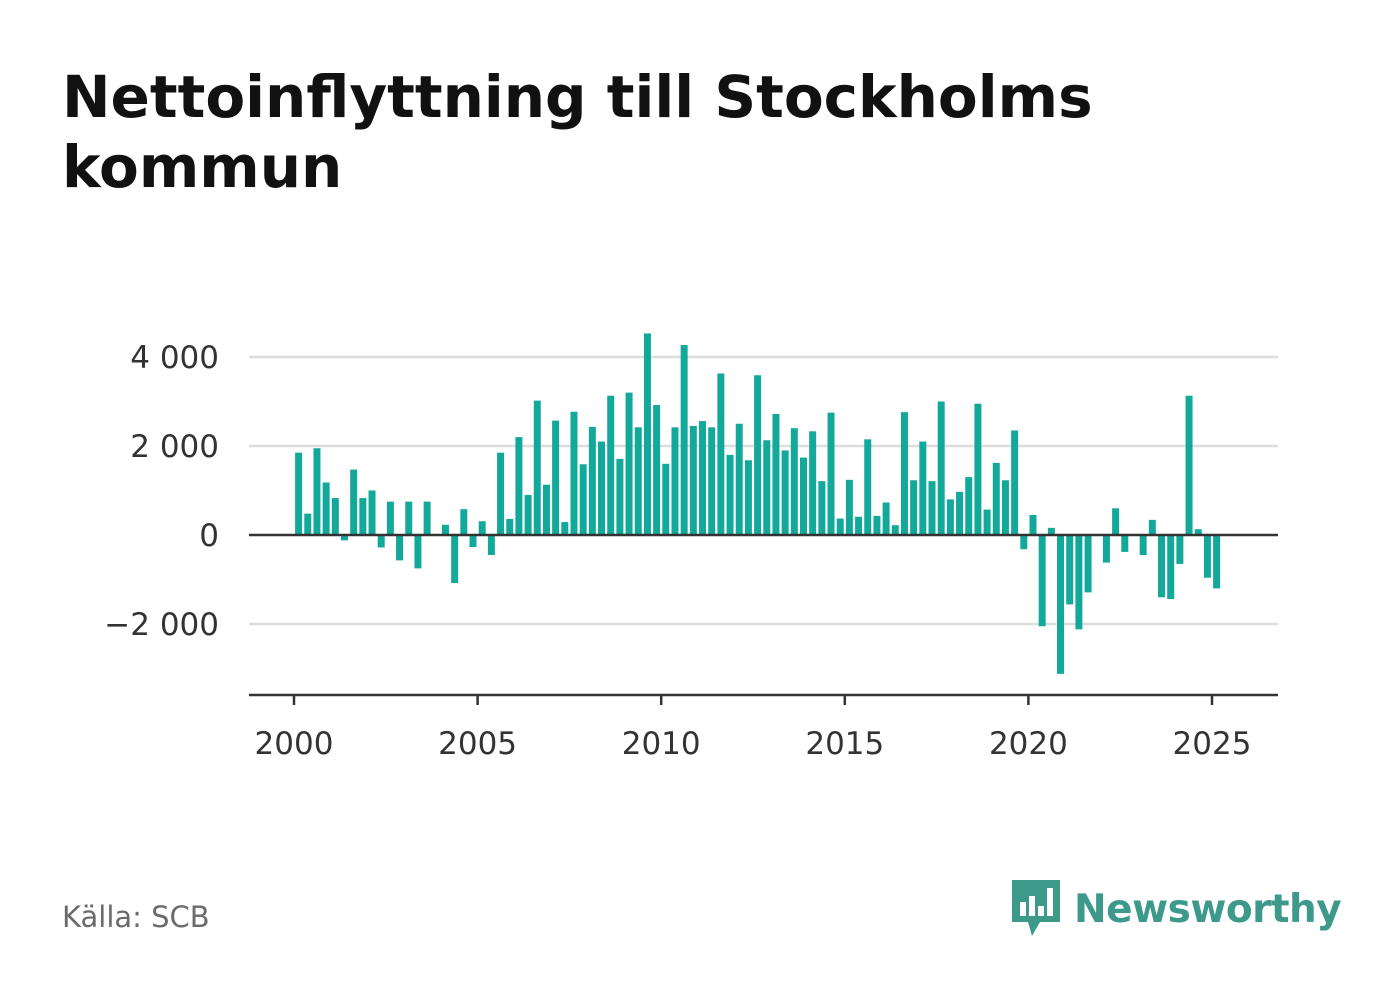 This screenshot has width=1382, height=999. I want to click on y-tick-label: −2 000, so click(161, 625).